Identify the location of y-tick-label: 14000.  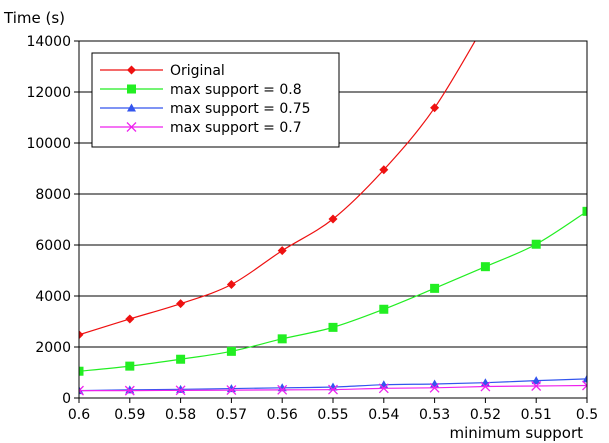
(48, 42).